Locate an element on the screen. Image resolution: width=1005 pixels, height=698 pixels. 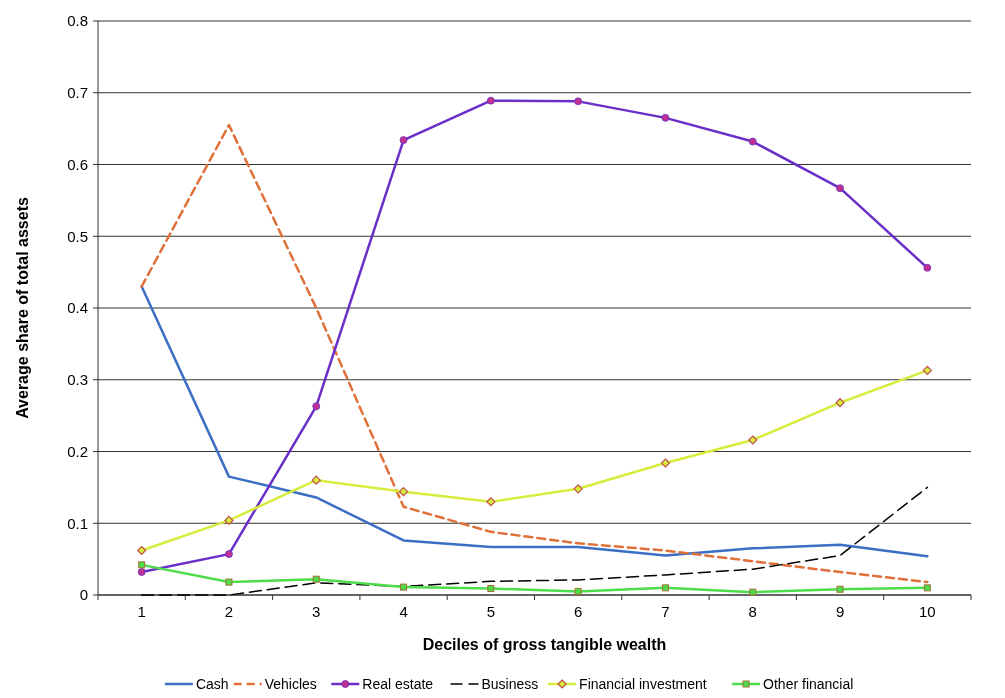
y-tick-label: 0.3 is located at coordinates (77, 379).